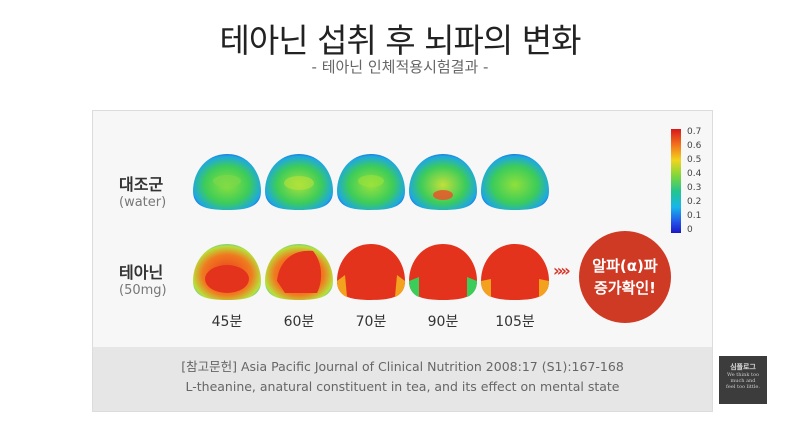 The image size is (800, 430). I want to click on theanine-group-name: 테아닌, so click(141, 272).